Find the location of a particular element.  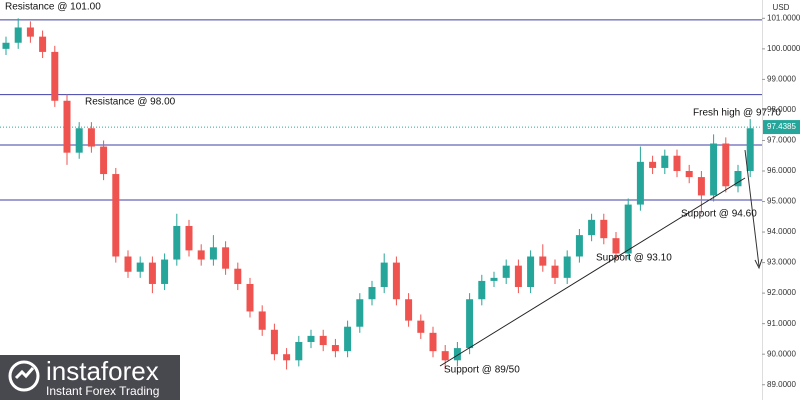

y-tick-label: 91.0000 is located at coordinates (781, 323).